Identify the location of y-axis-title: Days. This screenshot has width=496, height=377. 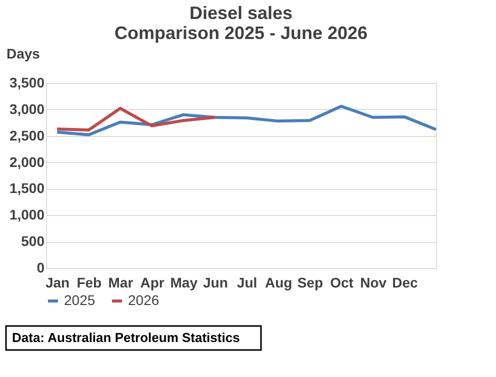
(23, 54).